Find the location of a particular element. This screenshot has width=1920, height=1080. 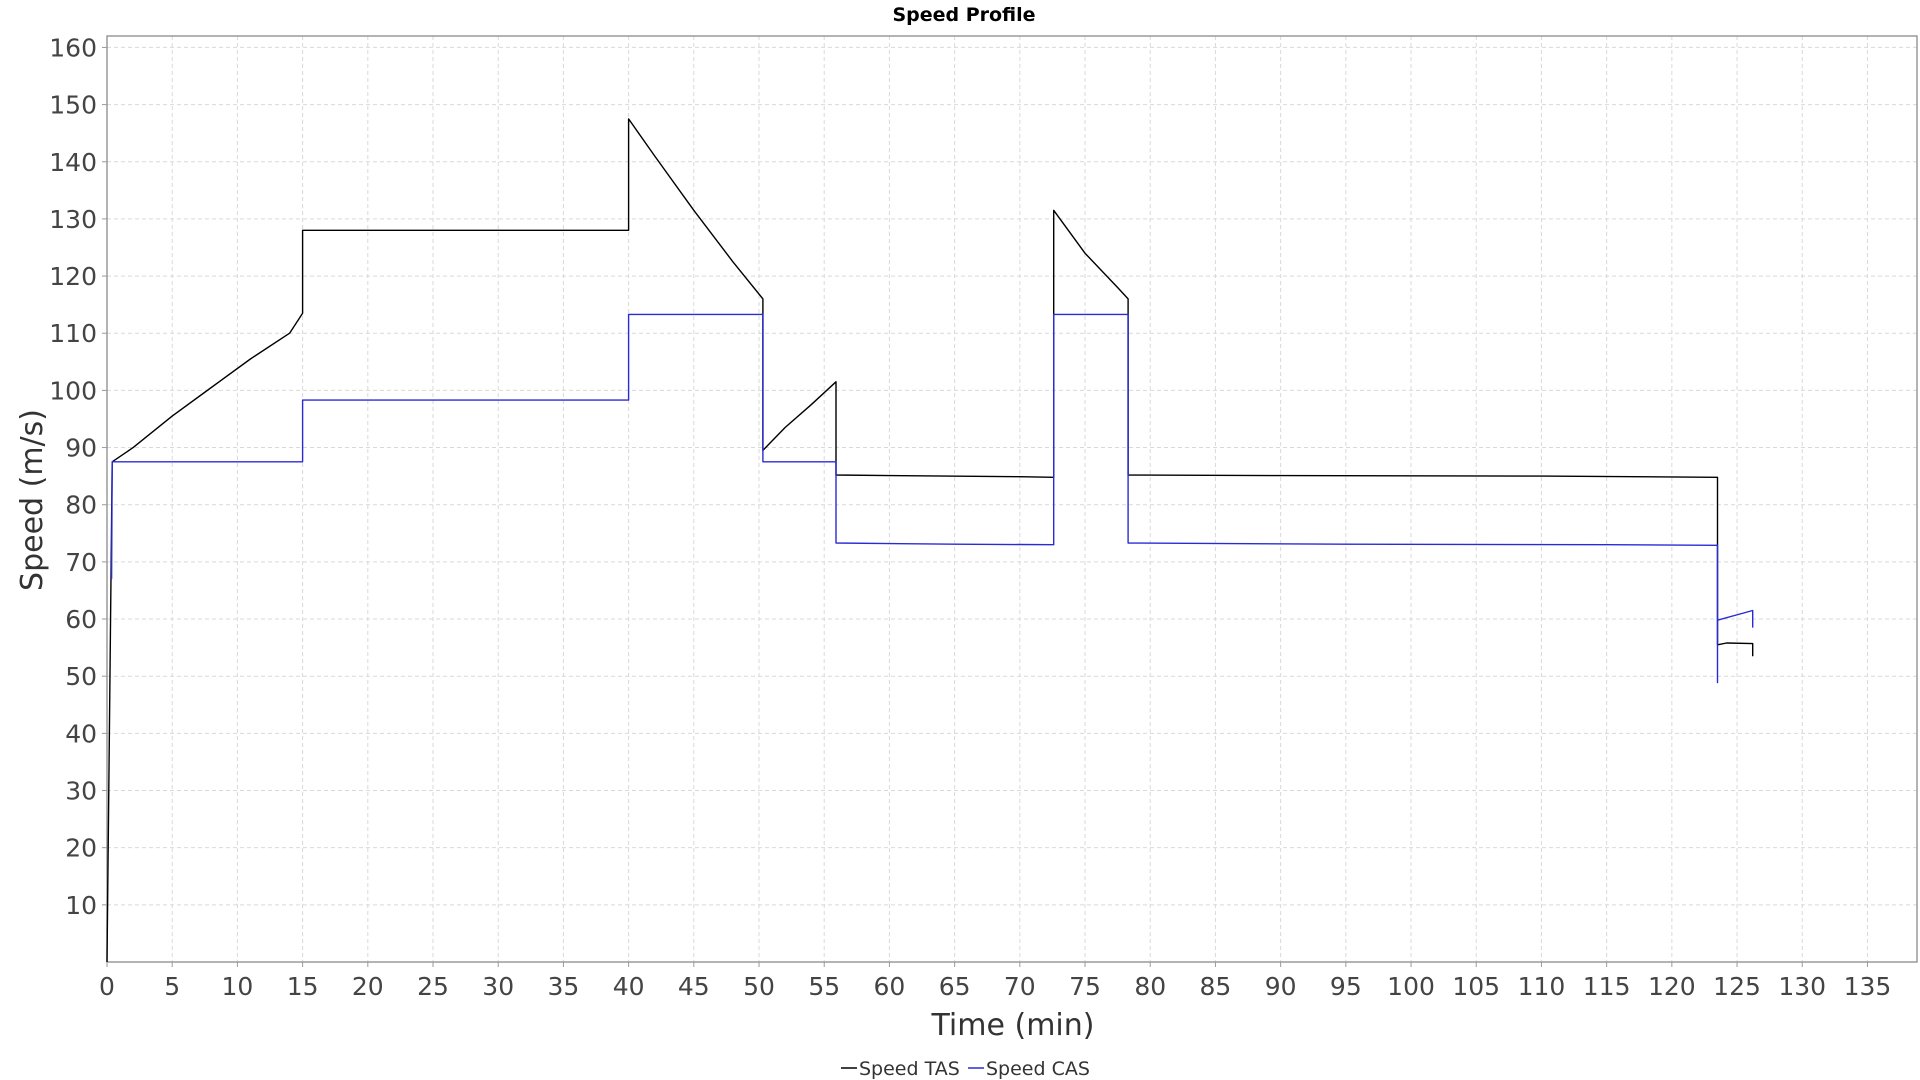

y-tick-label: 70 is located at coordinates (81, 562).